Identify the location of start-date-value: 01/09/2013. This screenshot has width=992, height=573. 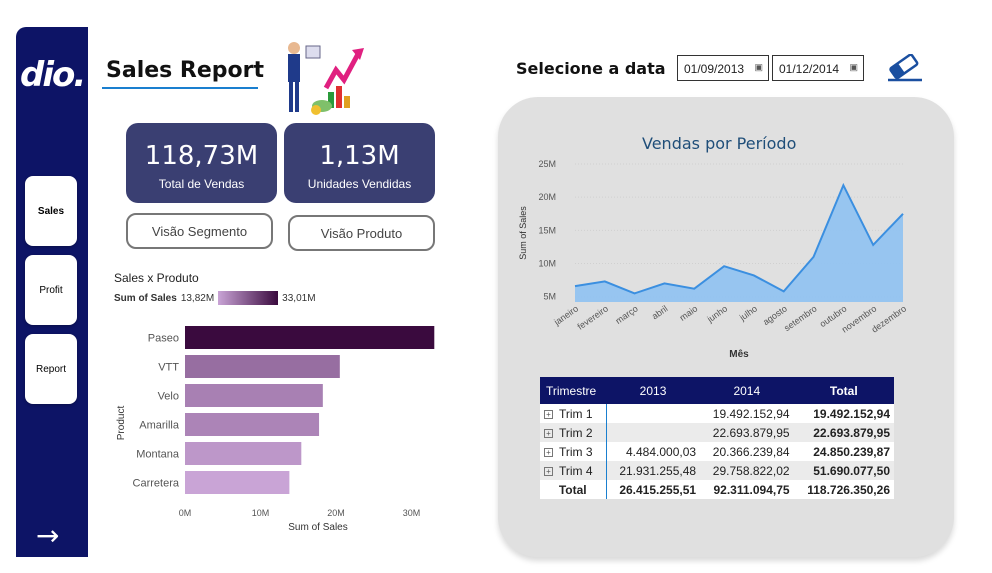
(714, 69).